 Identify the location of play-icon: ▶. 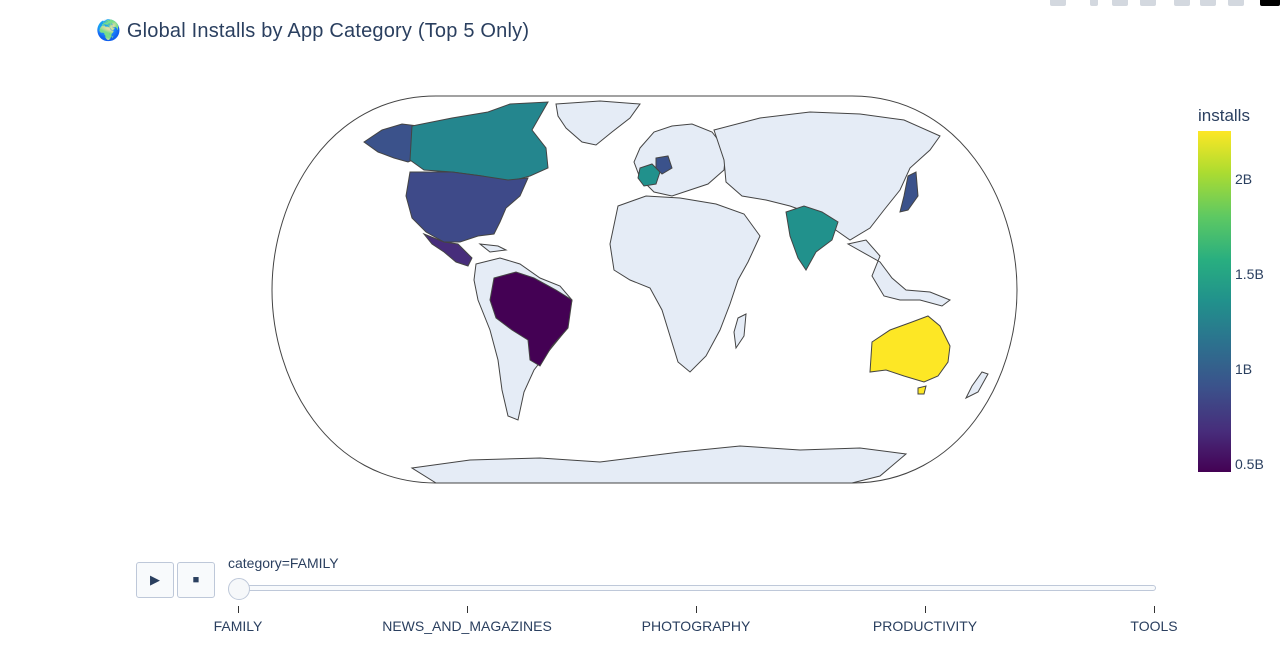
(155, 579).